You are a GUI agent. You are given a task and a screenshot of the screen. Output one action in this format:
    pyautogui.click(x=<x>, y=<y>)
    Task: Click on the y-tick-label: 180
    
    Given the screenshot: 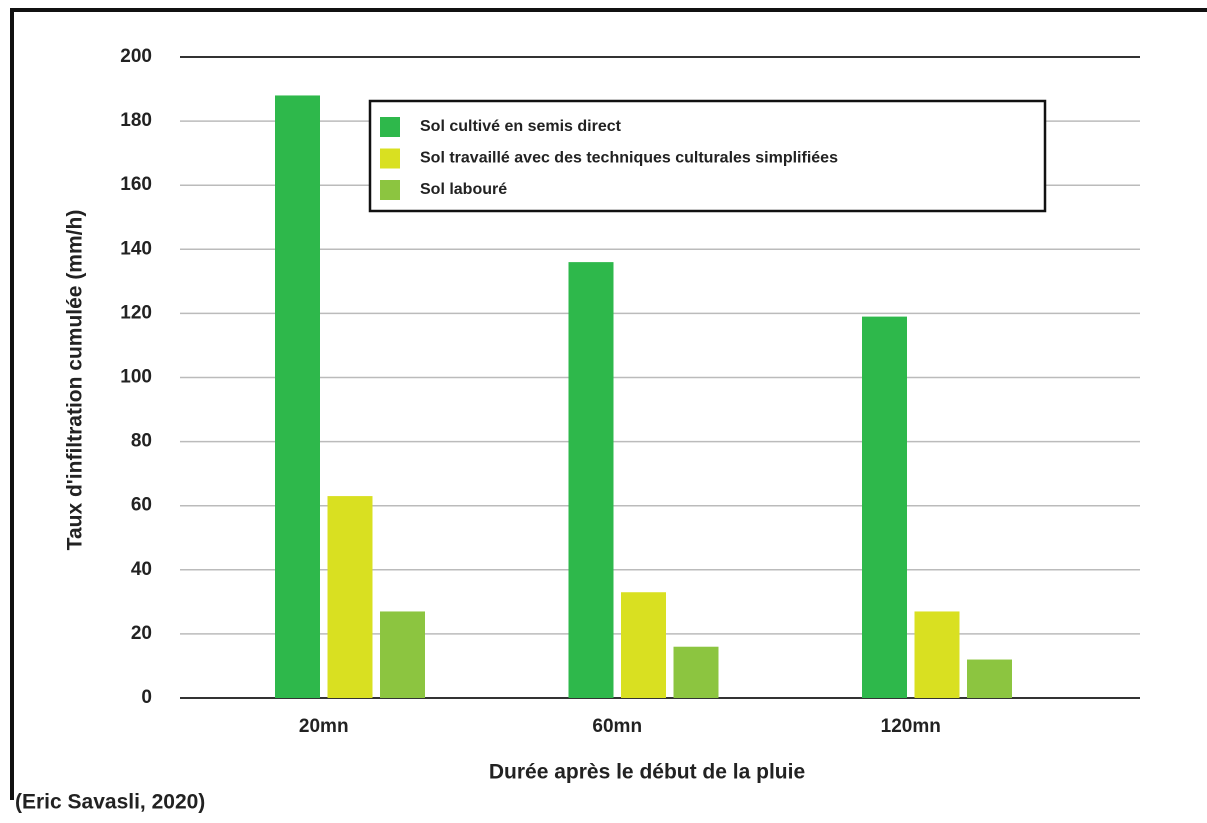 What is the action you would take?
    pyautogui.click(x=136, y=120)
    